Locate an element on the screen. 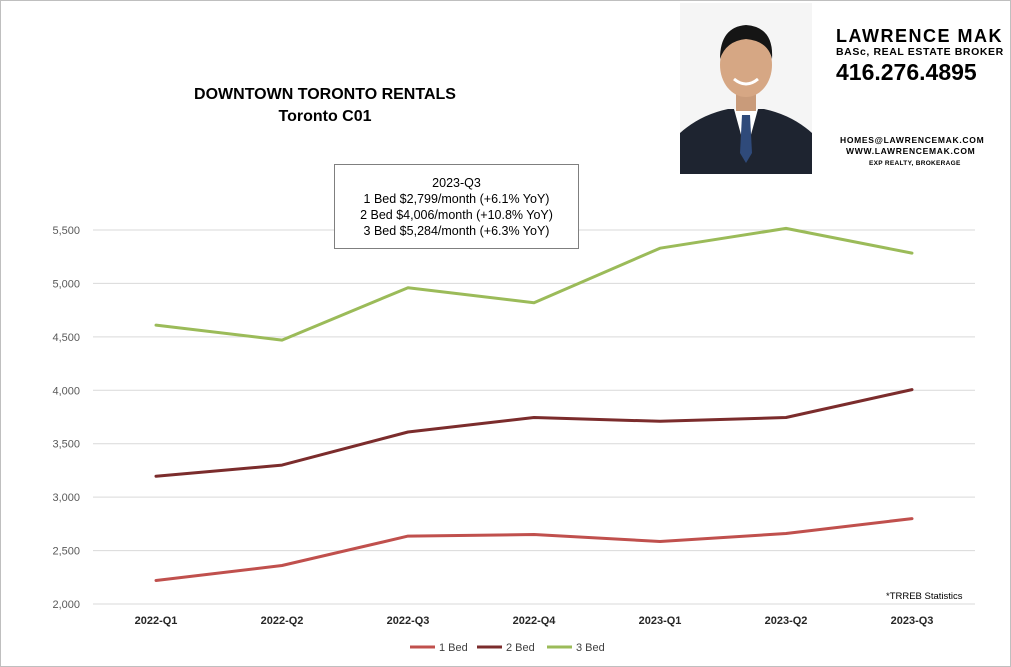 The image size is (1011, 667). agent-photo is located at coordinates (746, 88).